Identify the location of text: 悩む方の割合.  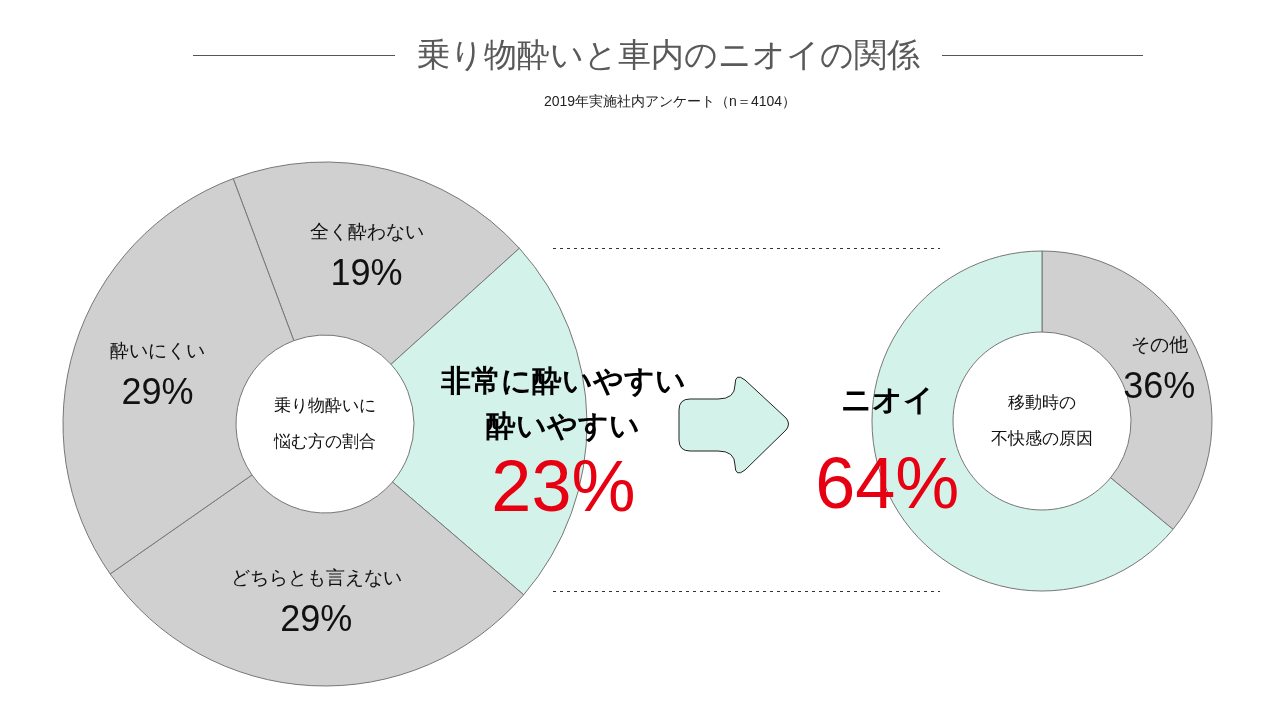
(324, 441).